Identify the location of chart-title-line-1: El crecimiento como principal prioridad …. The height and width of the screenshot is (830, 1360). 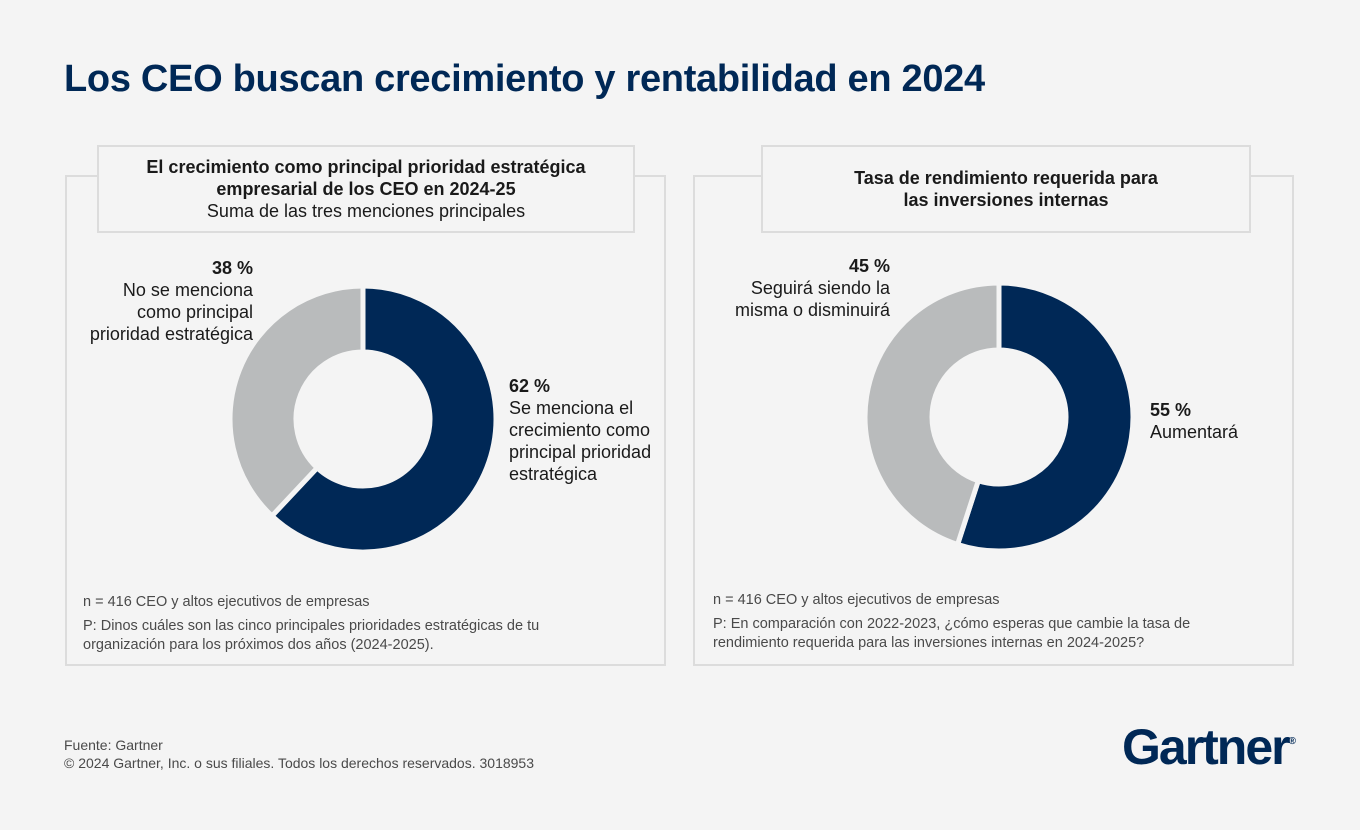
(366, 167).